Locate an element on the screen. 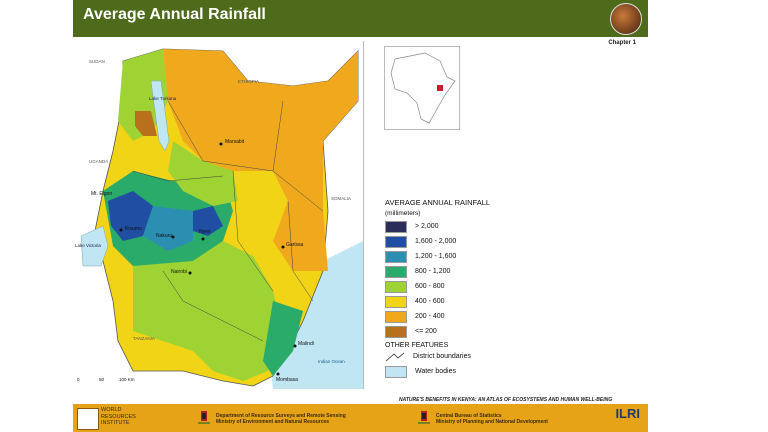 This screenshot has height=432, width=768. marsabit-marker is located at coordinates (221, 144).